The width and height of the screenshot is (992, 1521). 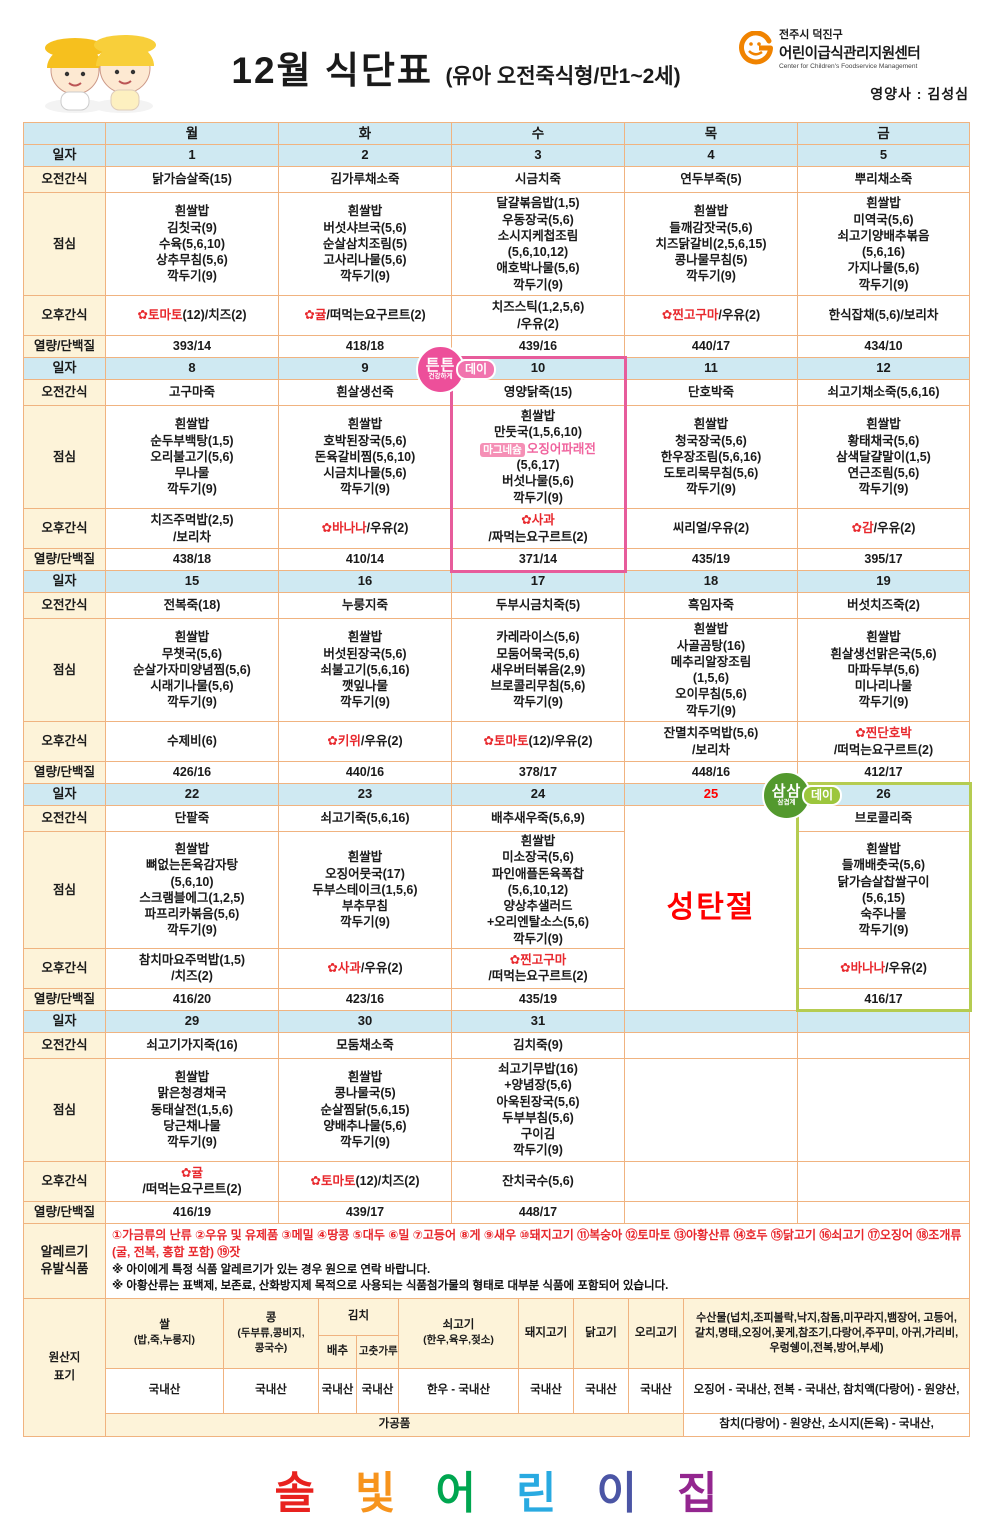 What do you see at coordinates (711, 794) in the screenshot?
I see `date-cell: 25` at bounding box center [711, 794].